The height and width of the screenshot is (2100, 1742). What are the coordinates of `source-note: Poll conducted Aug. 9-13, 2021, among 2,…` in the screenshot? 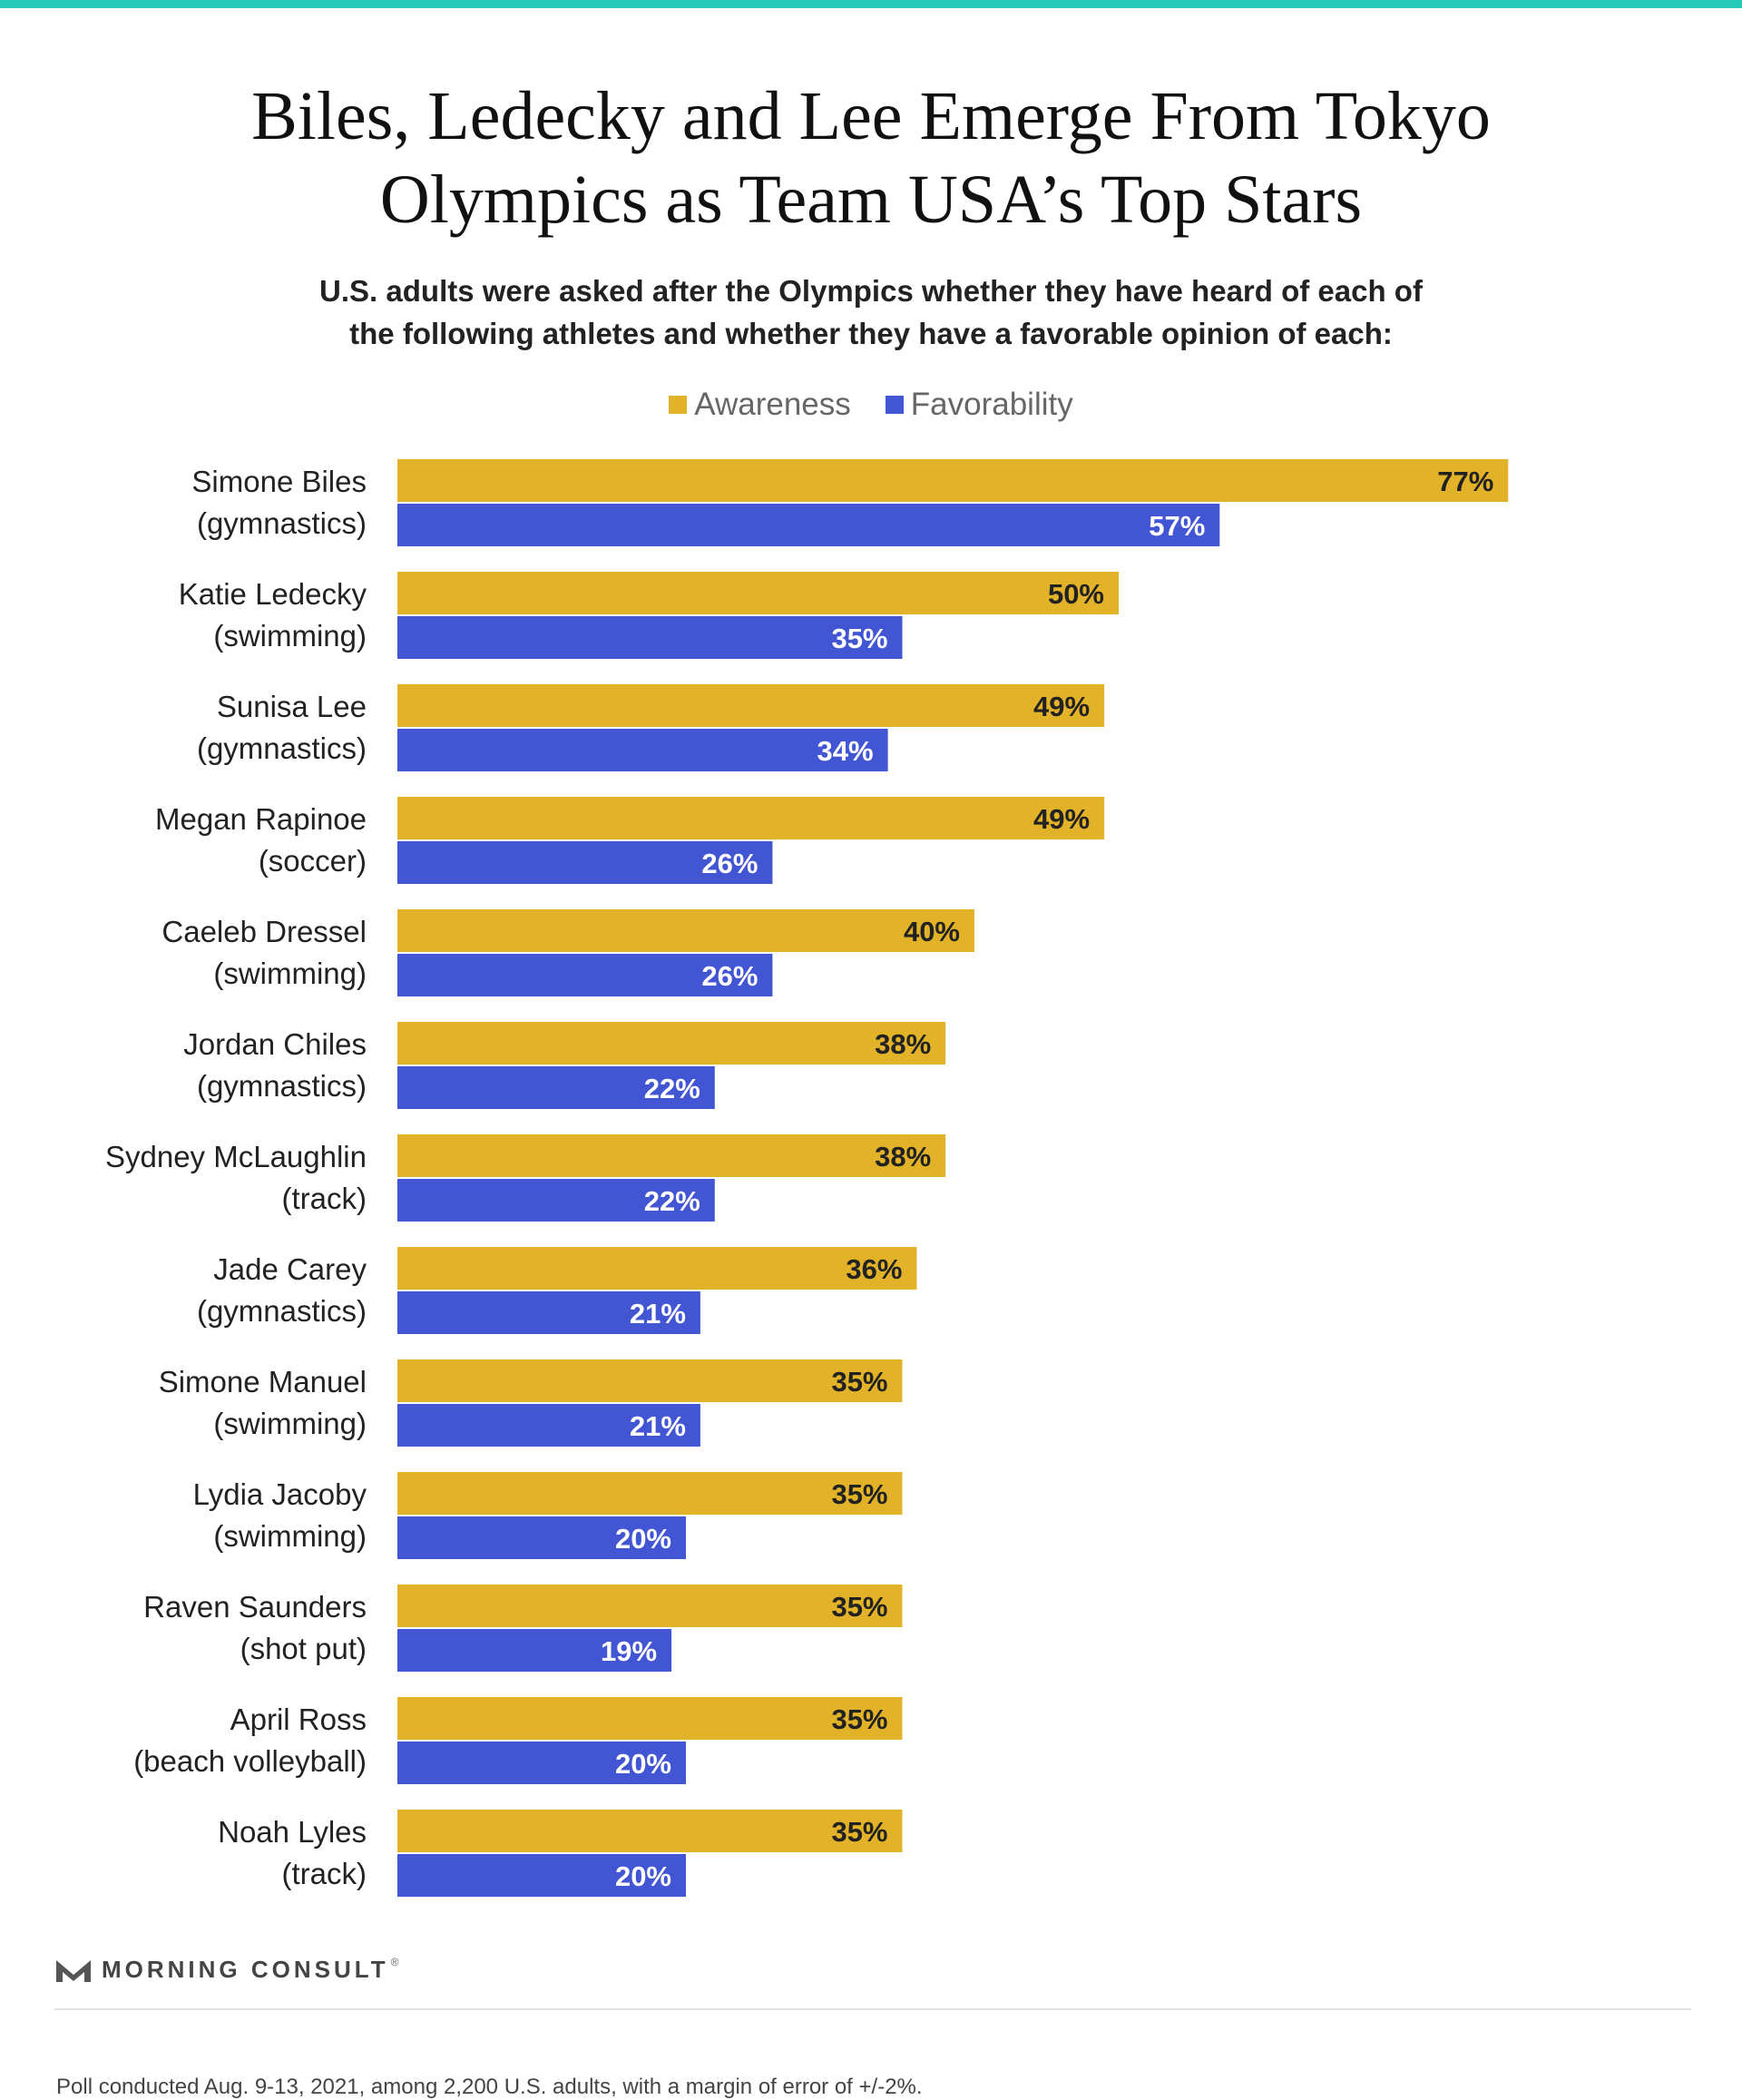 It's located at (489, 2087).